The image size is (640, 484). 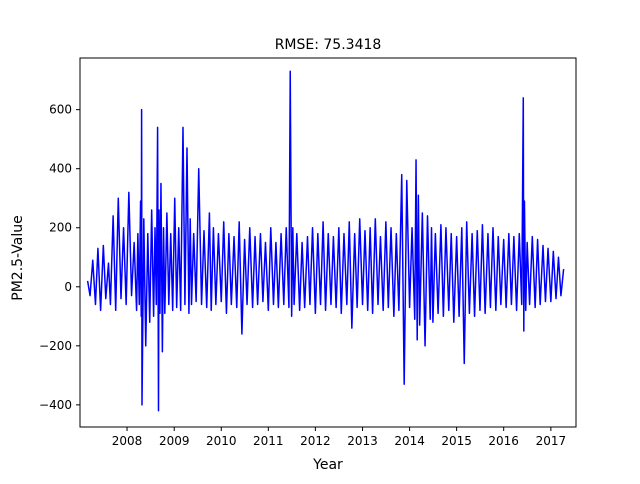 What do you see at coordinates (60, 110) in the screenshot?
I see `y-tick-label: 600` at bounding box center [60, 110].